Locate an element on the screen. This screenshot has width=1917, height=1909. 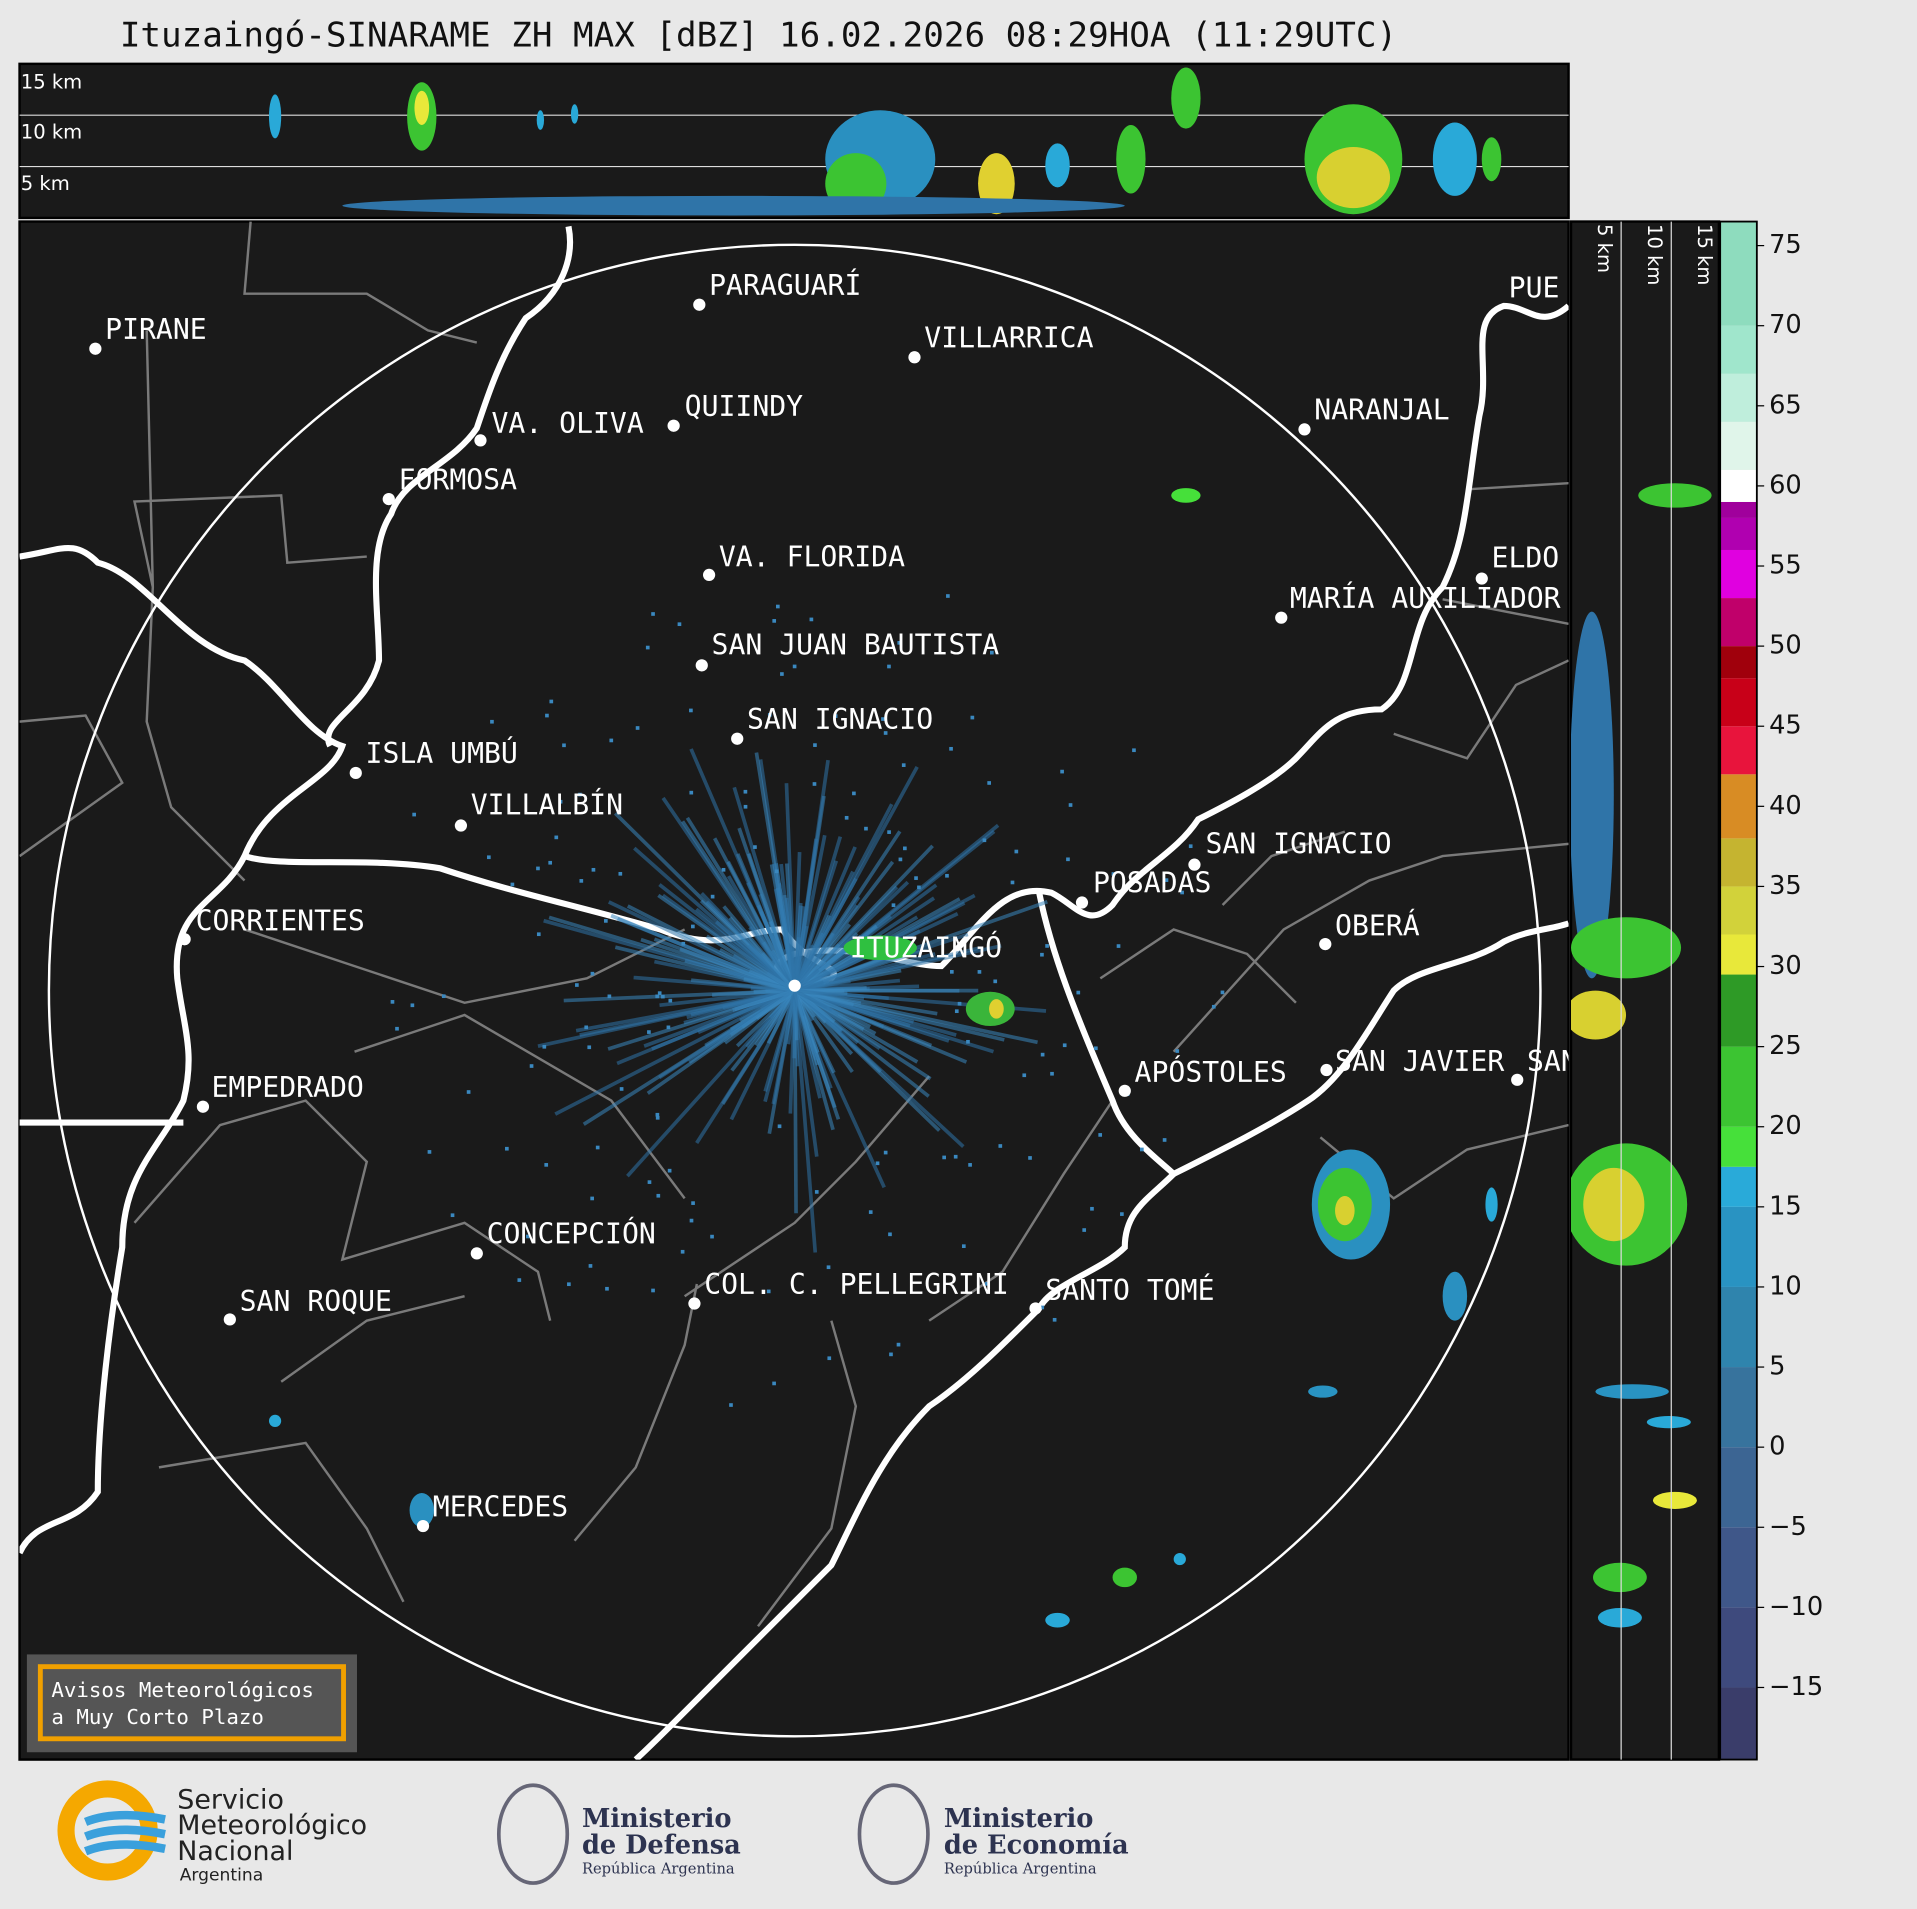
place-label: MERCEDES is located at coordinates (500, 1506).